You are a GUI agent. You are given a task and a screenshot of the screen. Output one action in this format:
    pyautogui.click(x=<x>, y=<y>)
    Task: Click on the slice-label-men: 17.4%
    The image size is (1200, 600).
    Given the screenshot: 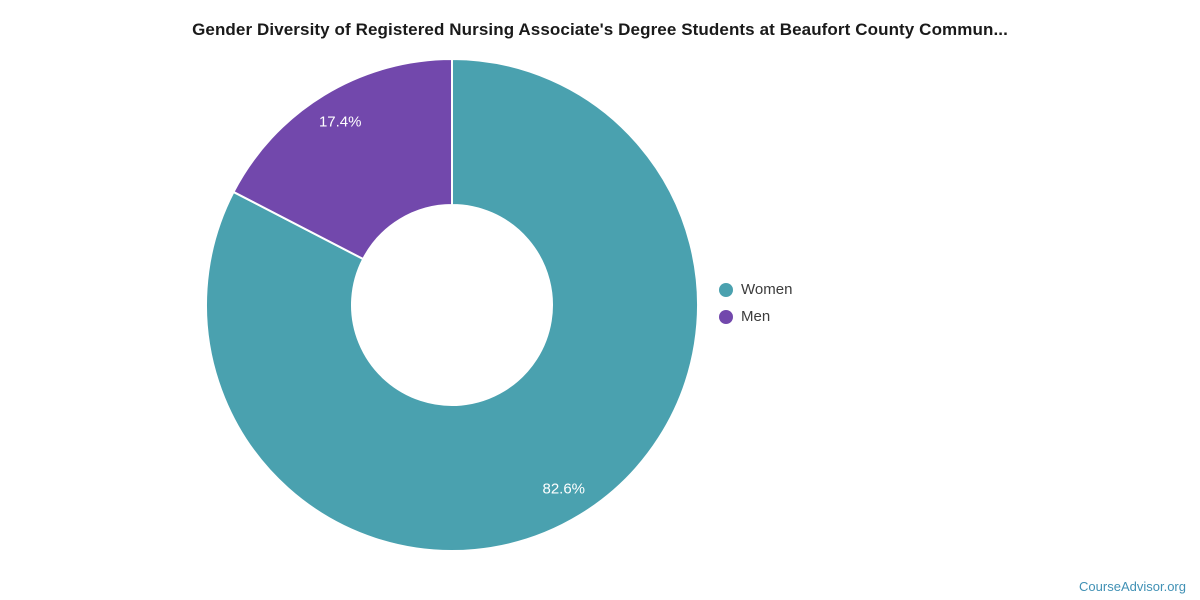 What is the action you would take?
    pyautogui.click(x=340, y=121)
    